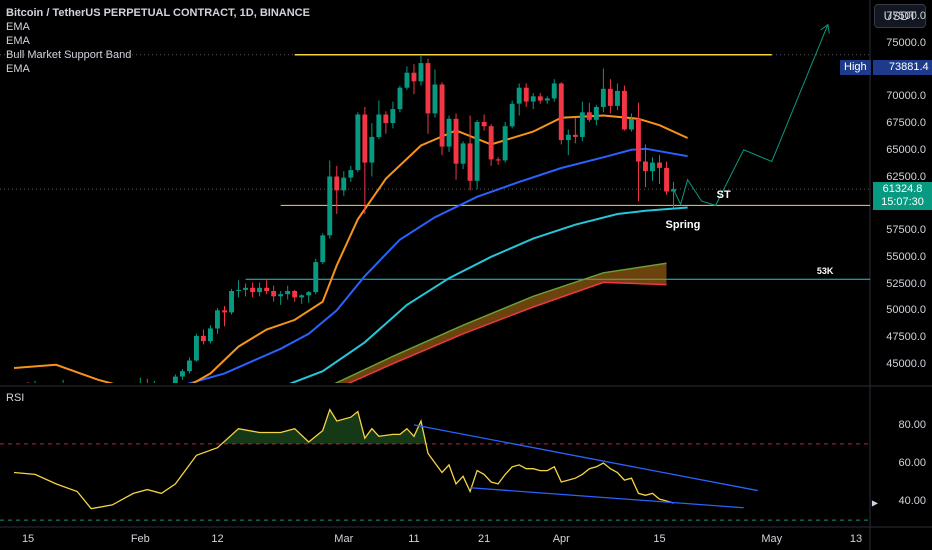  I want to click on support-band-fill, so click(501, 323).